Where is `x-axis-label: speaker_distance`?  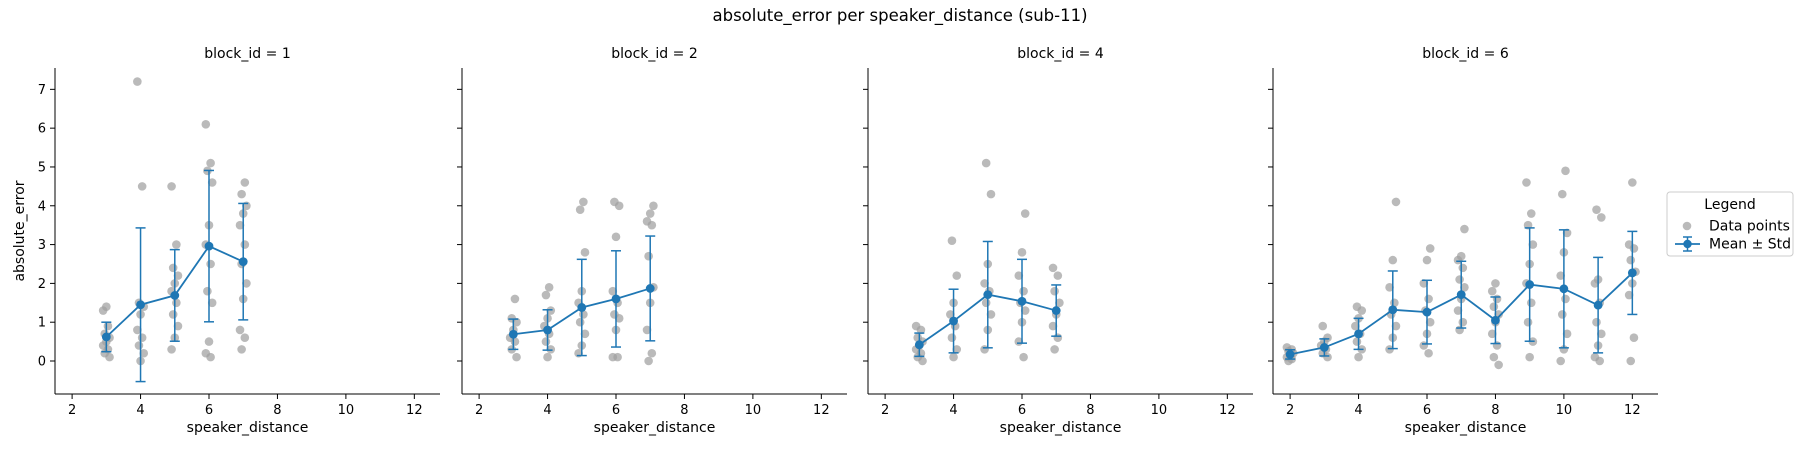
x-axis-label: speaker_distance is located at coordinates (1466, 428).